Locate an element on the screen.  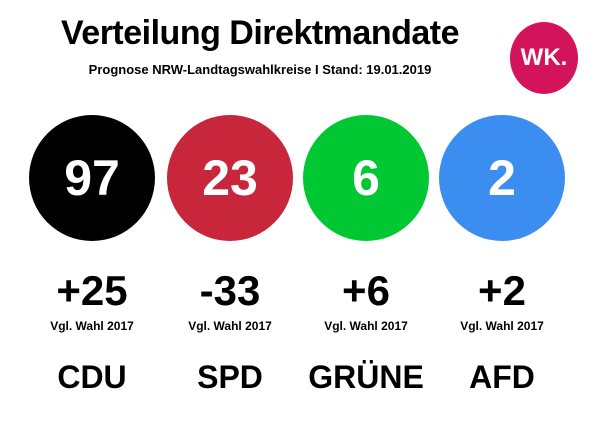
seats-circle: 23 is located at coordinates (230, 178).